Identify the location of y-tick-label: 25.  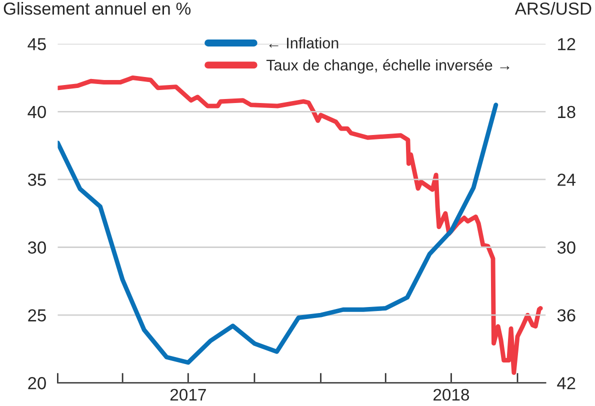
(37, 315).